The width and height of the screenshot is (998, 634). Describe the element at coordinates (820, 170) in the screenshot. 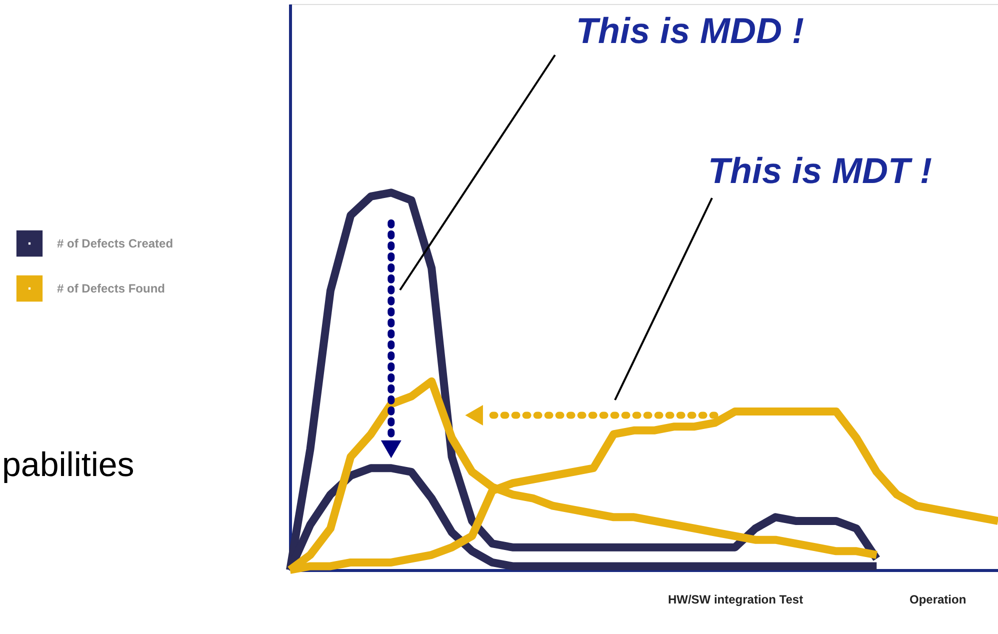

I see `text: This is MDT !` at that location.